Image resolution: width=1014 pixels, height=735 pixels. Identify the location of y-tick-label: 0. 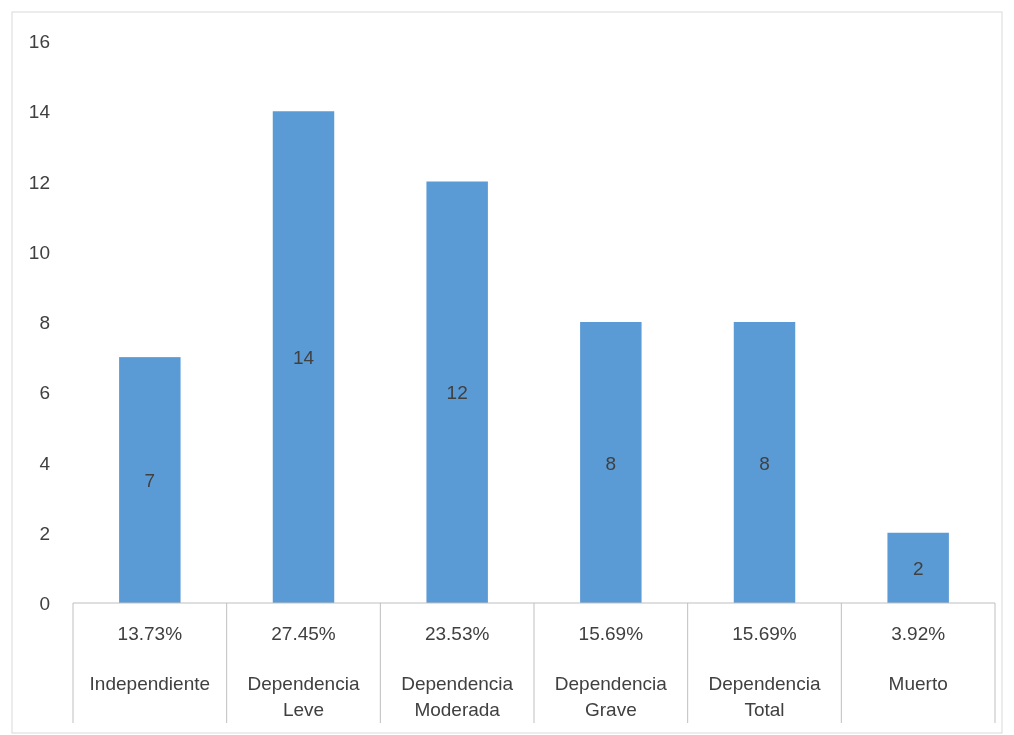
(44, 603).